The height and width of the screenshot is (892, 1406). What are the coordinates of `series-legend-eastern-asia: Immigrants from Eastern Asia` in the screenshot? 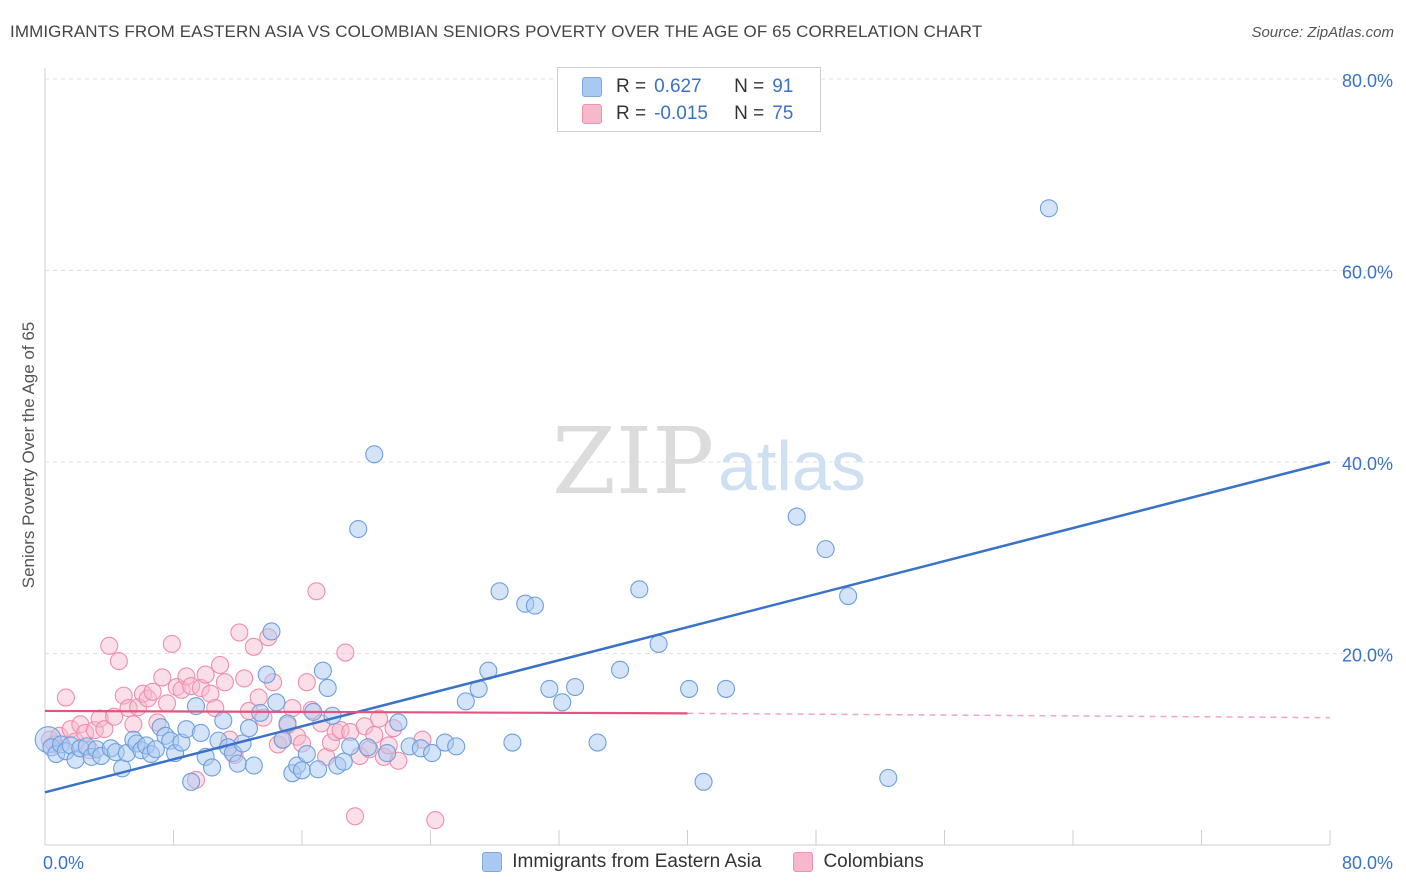 It's located at (621, 862).